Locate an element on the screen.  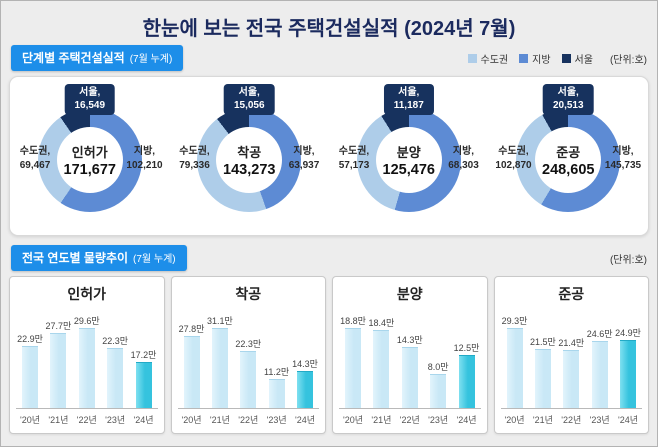
section2-label-text: 전국 연도별 물량추이 is located at coordinates (75, 258).